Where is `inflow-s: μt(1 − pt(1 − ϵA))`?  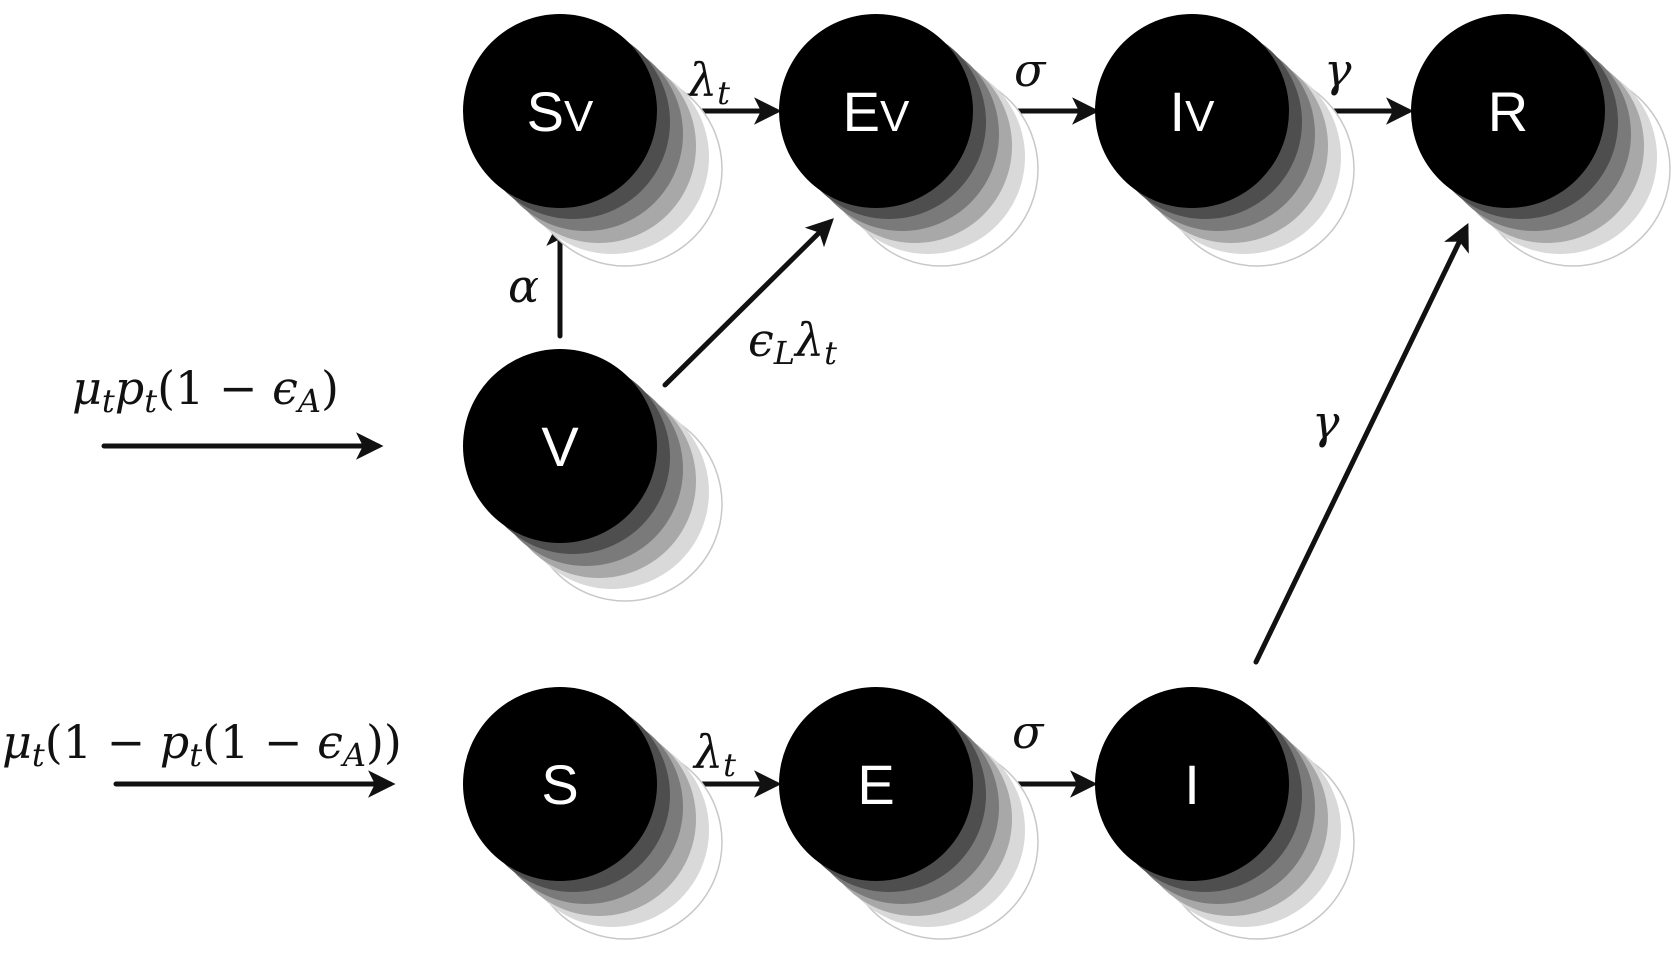
inflow-s: μt(1 − pt(1 − ϵA)) is located at coordinates (202, 756).